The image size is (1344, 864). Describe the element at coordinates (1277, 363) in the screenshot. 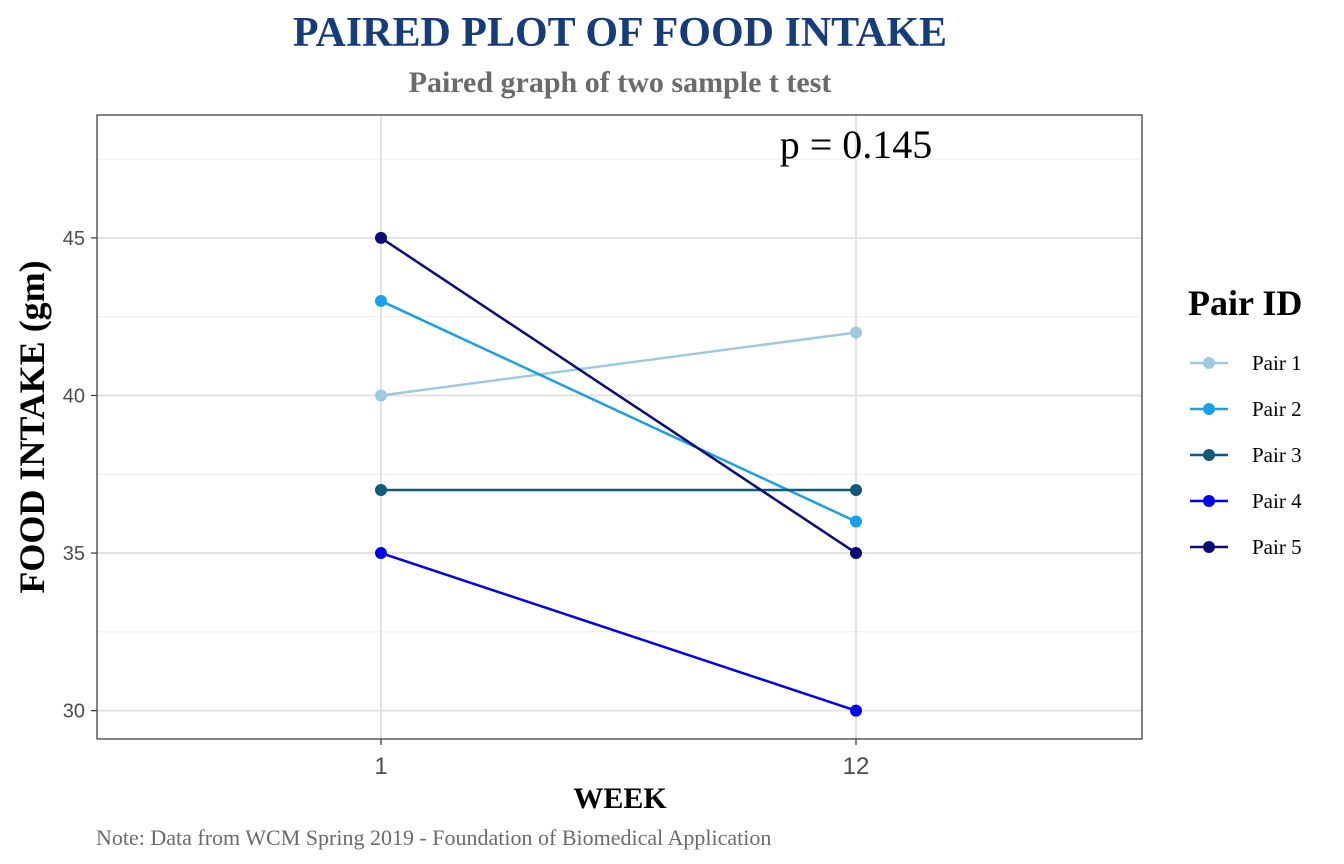

I see `legend-label-pair-1: Pair 1` at that location.